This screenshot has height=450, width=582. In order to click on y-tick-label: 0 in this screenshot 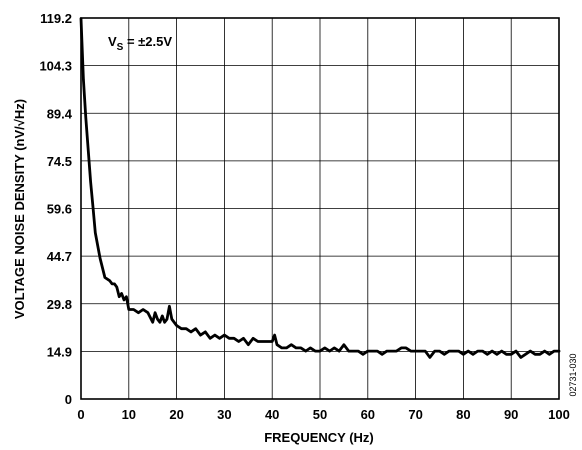, I will do `click(68, 399)`.